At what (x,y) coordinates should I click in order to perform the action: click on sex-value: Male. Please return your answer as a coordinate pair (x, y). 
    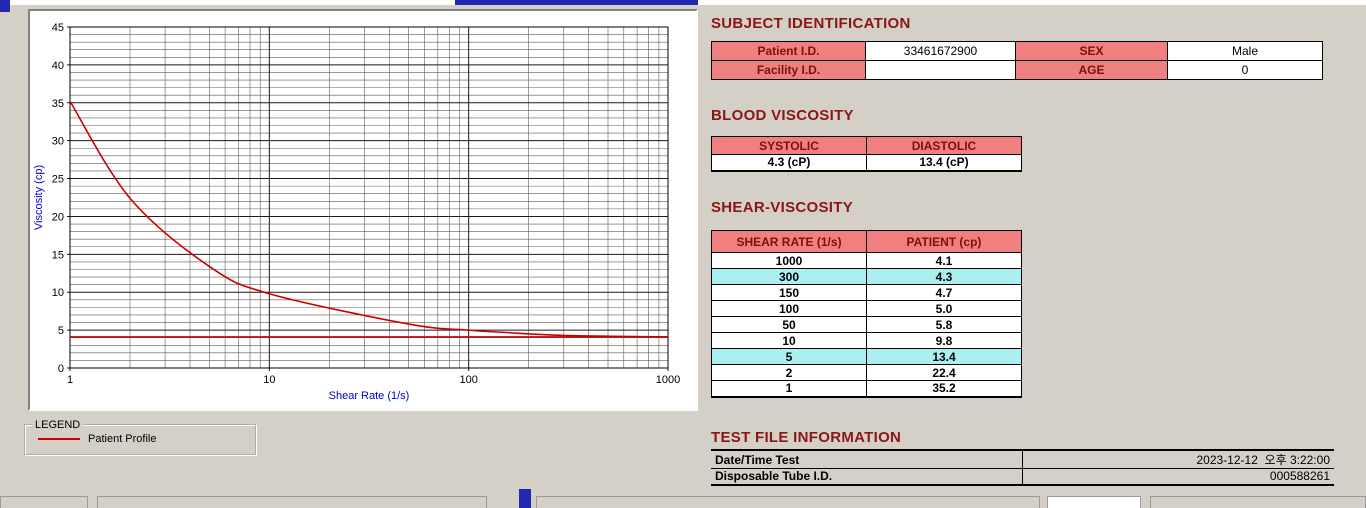
    Looking at the image, I should click on (1245, 51).